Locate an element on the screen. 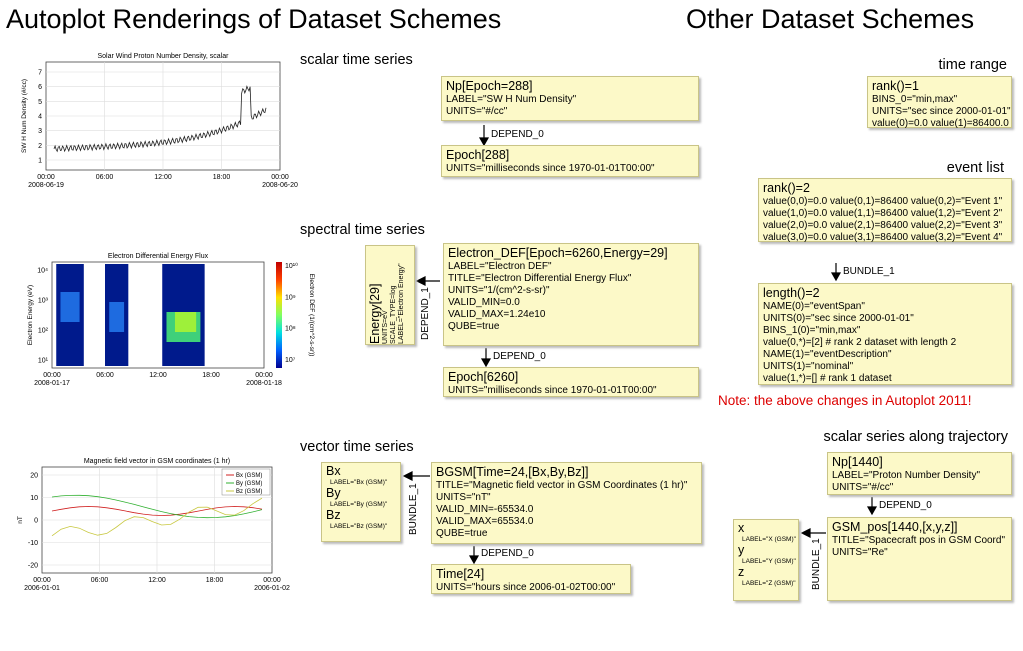  box-heading: Bx is located at coordinates (333, 471).